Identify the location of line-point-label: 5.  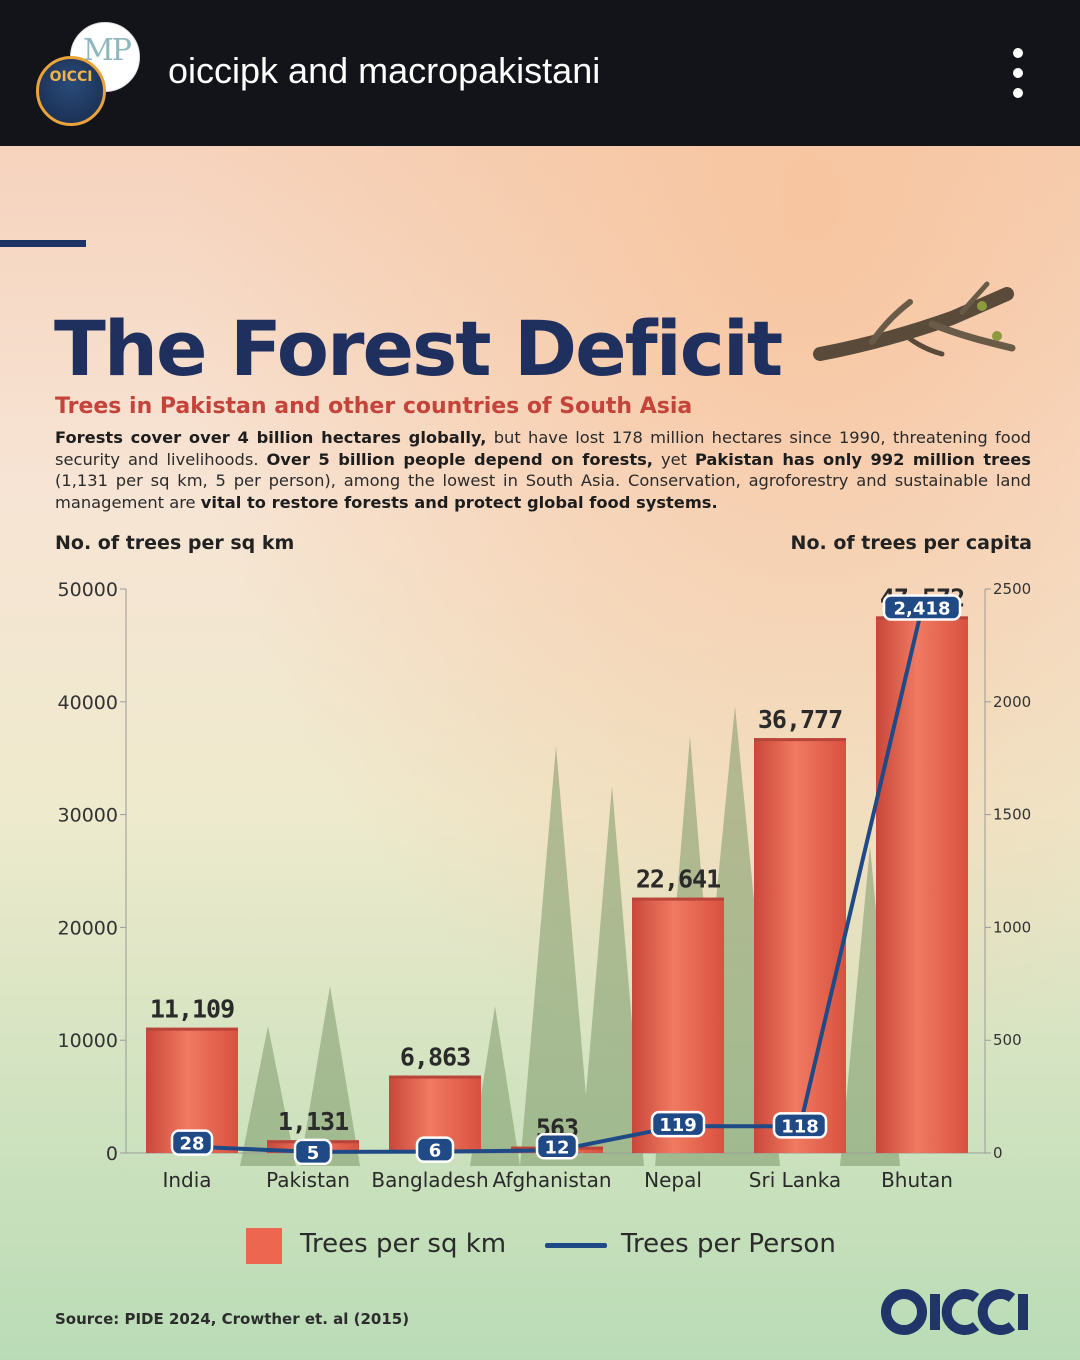
(313, 1153).